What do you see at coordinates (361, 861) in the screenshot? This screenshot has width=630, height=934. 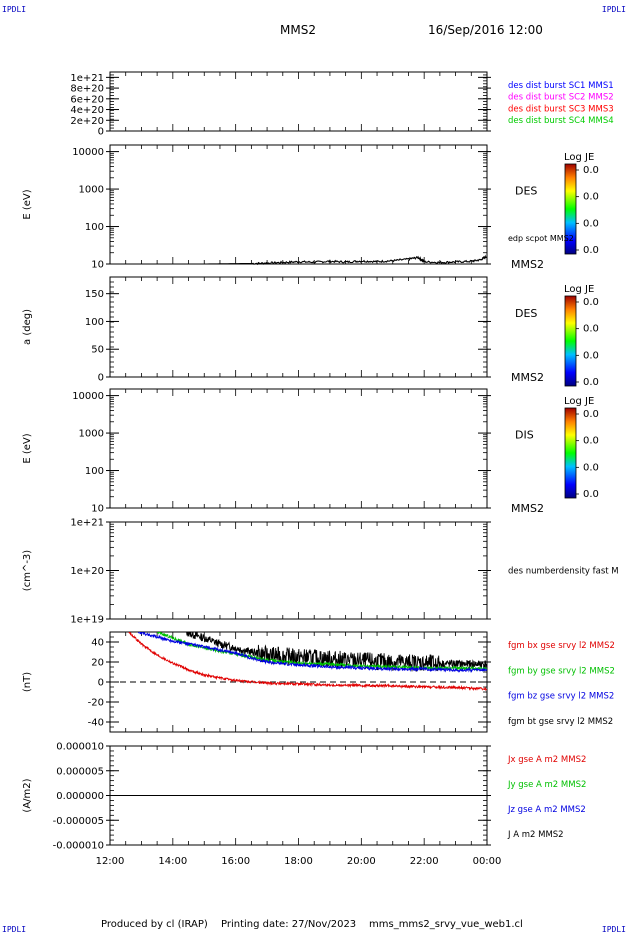 I see `x-tick-label: 20:00` at bounding box center [361, 861].